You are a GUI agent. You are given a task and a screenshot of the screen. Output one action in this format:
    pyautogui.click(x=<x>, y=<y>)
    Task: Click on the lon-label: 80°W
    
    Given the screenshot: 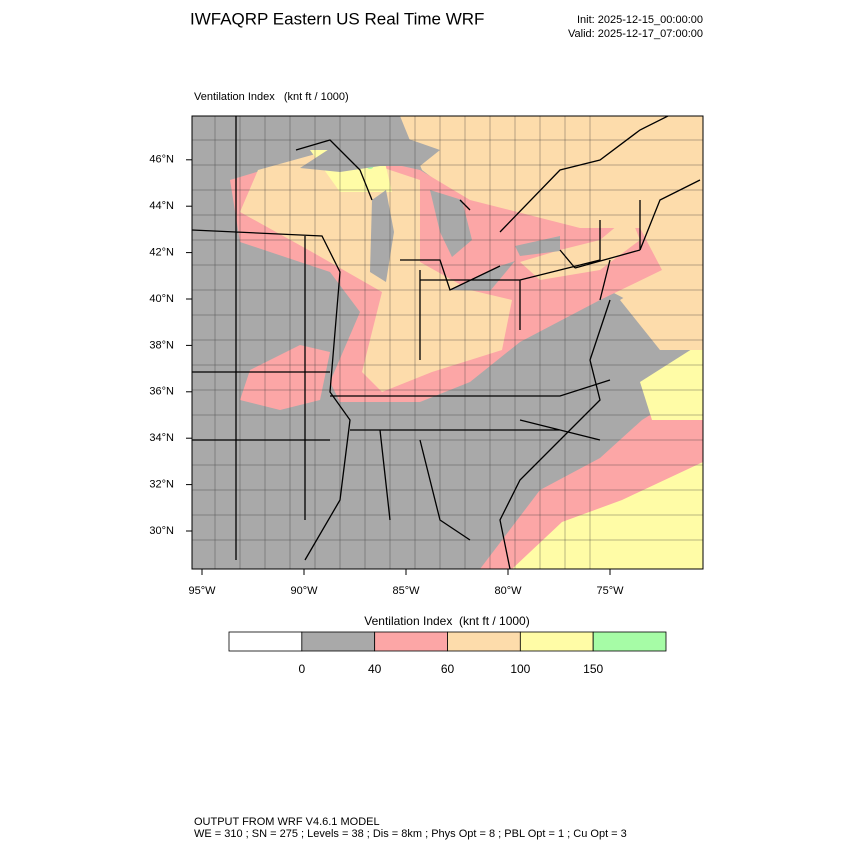 What is the action you would take?
    pyautogui.click(x=508, y=591)
    